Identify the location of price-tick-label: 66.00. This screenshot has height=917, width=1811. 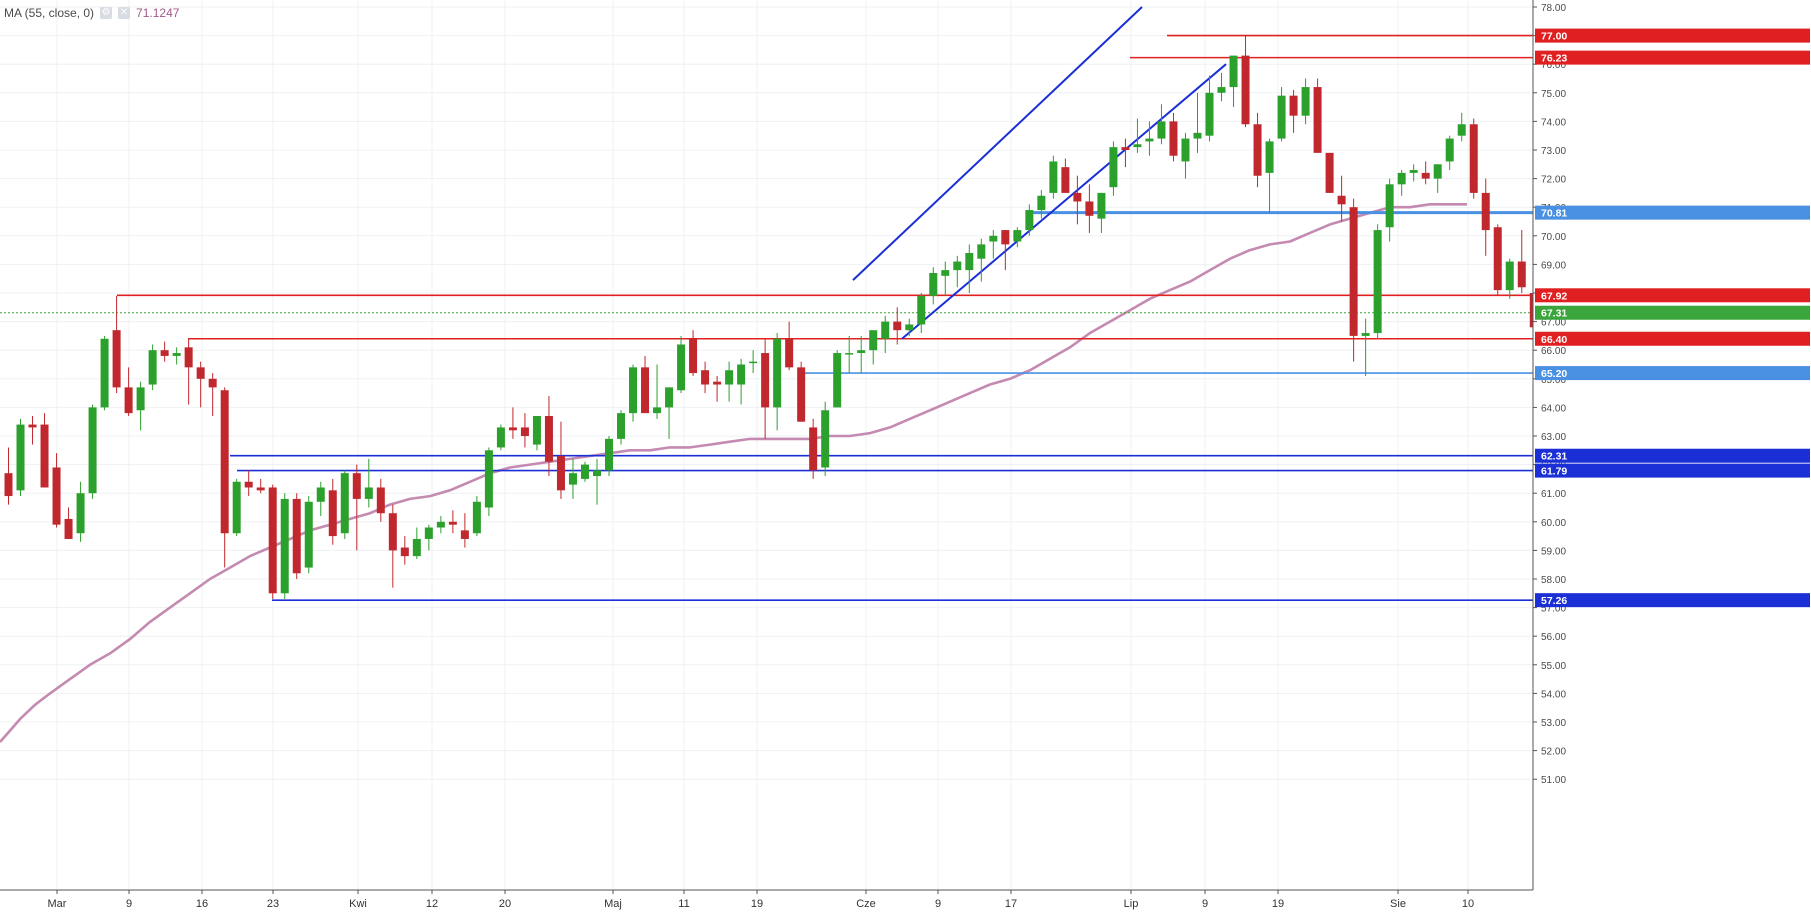
(1553, 351).